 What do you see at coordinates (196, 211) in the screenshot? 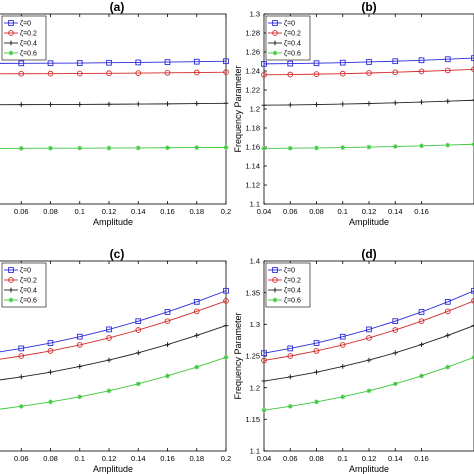
I see `x-tick-label: 0.18` at bounding box center [196, 211].